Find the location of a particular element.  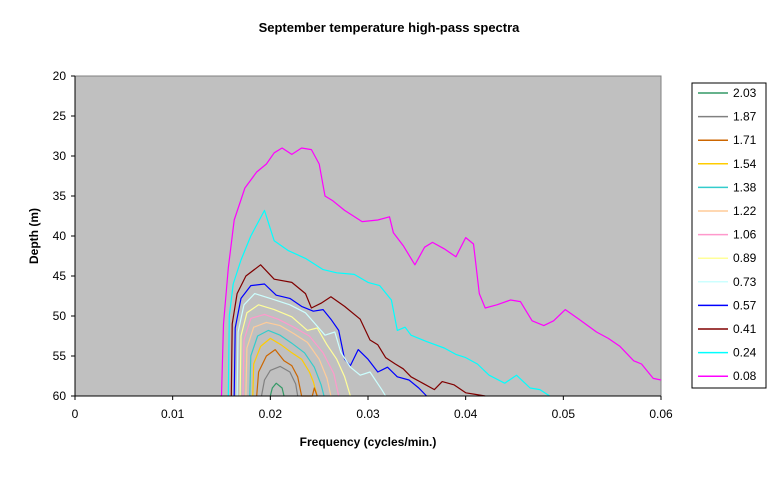

x-axis-title: Frequency (cycles/min.) is located at coordinates (368, 442).